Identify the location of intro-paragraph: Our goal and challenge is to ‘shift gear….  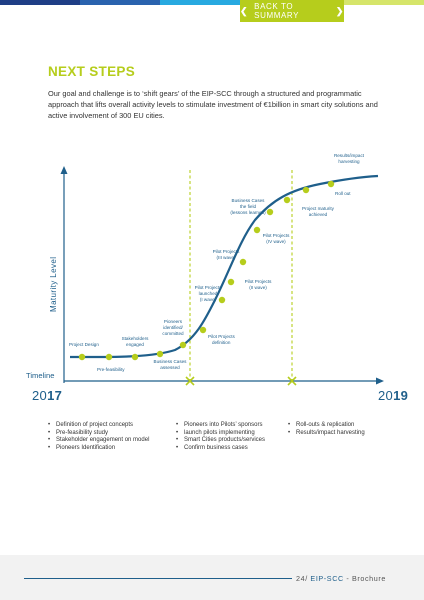
(213, 104).